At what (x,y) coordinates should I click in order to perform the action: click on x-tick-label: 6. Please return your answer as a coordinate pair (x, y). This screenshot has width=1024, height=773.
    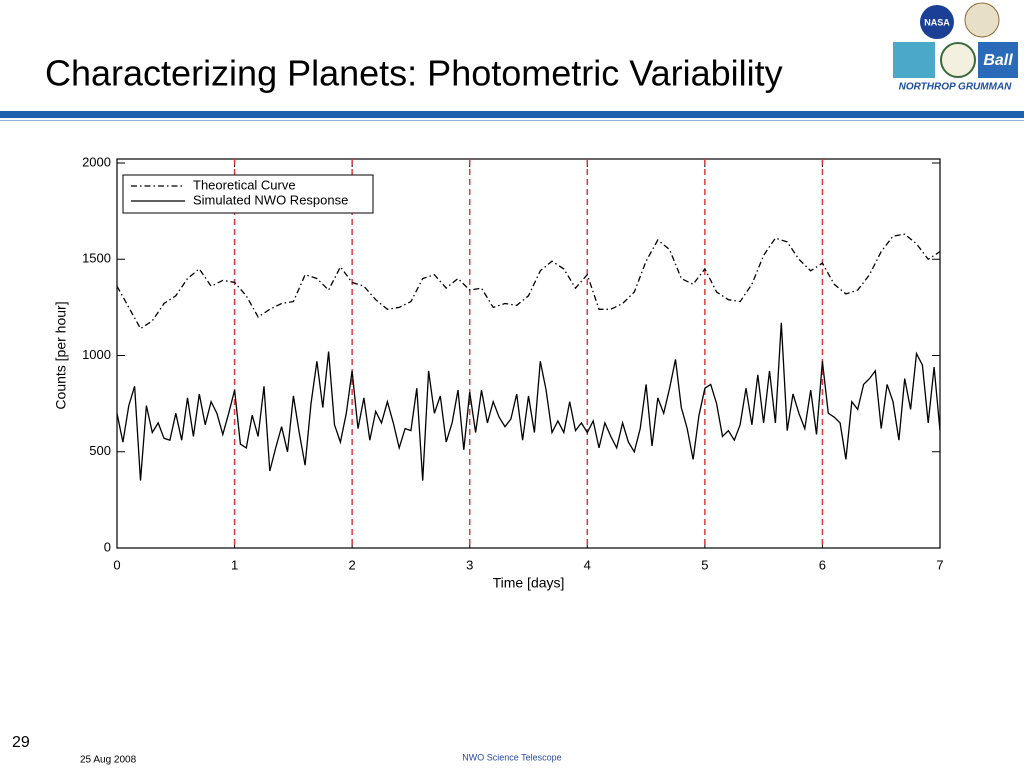
    Looking at the image, I should click on (822, 564).